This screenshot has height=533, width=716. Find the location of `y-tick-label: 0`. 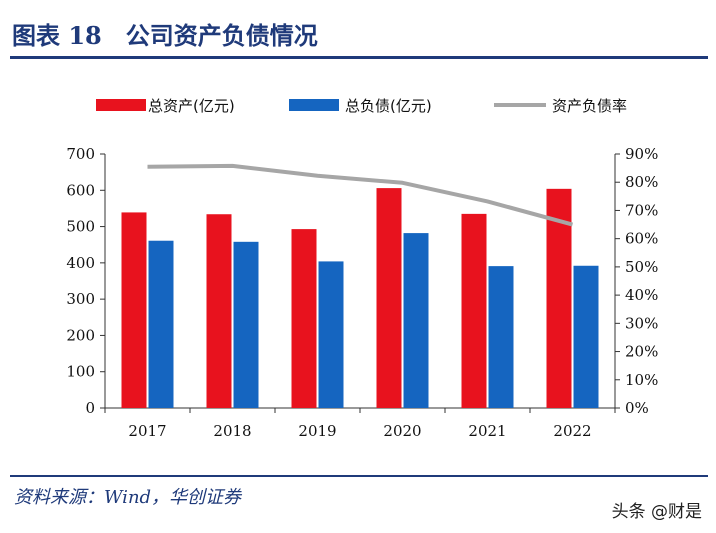

y-tick-label: 0 is located at coordinates (90, 408).